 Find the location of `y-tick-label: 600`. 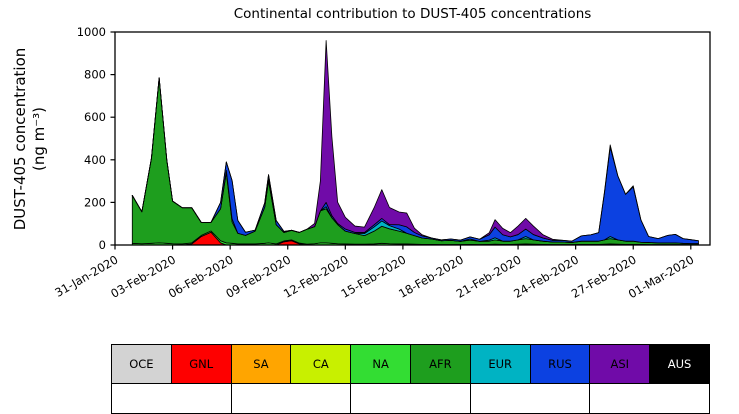

y-tick-label: 600 is located at coordinates (95, 117).